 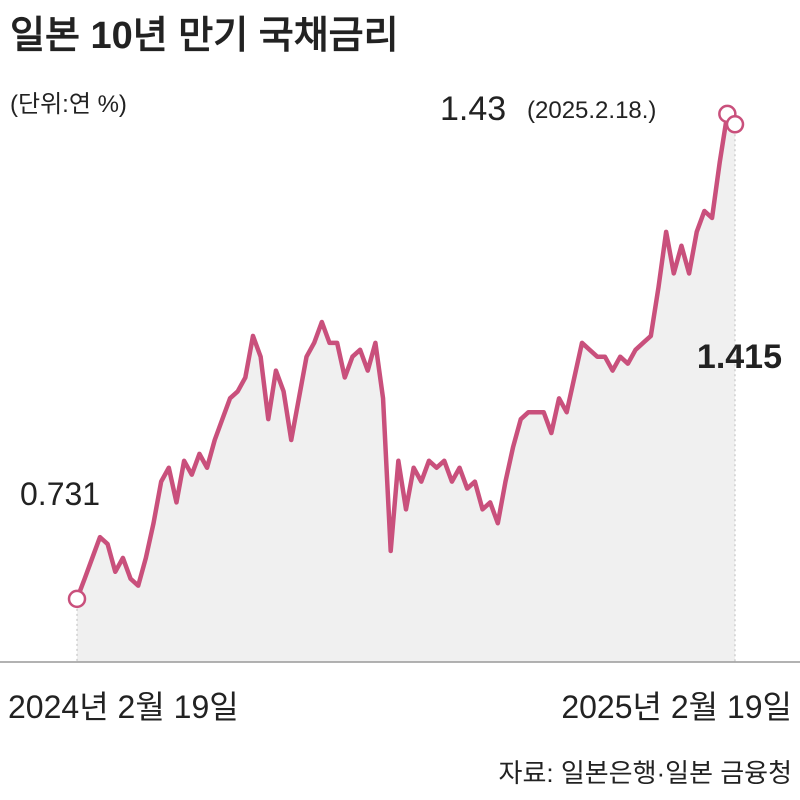 What do you see at coordinates (739, 357) in the screenshot?
I see `data-label: 1.415` at bounding box center [739, 357].